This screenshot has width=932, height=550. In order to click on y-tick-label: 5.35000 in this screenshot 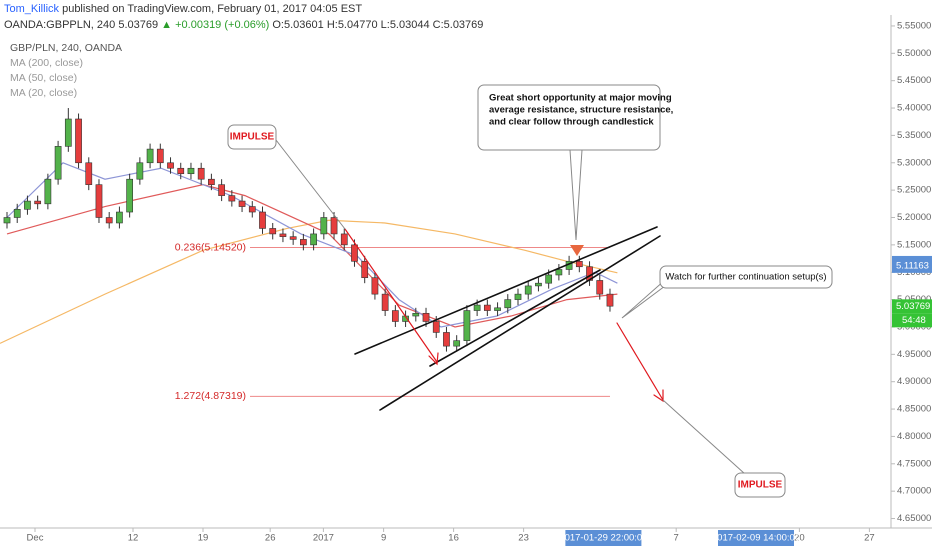, I will do `click(914, 135)`.